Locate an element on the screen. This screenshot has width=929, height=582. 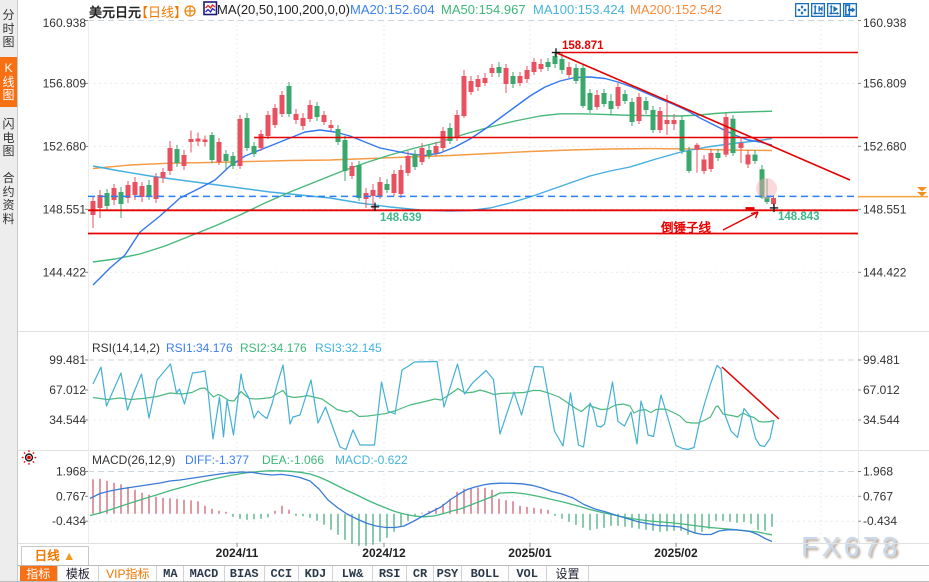
svg-text: 158.871 is located at coordinates (583, 46).